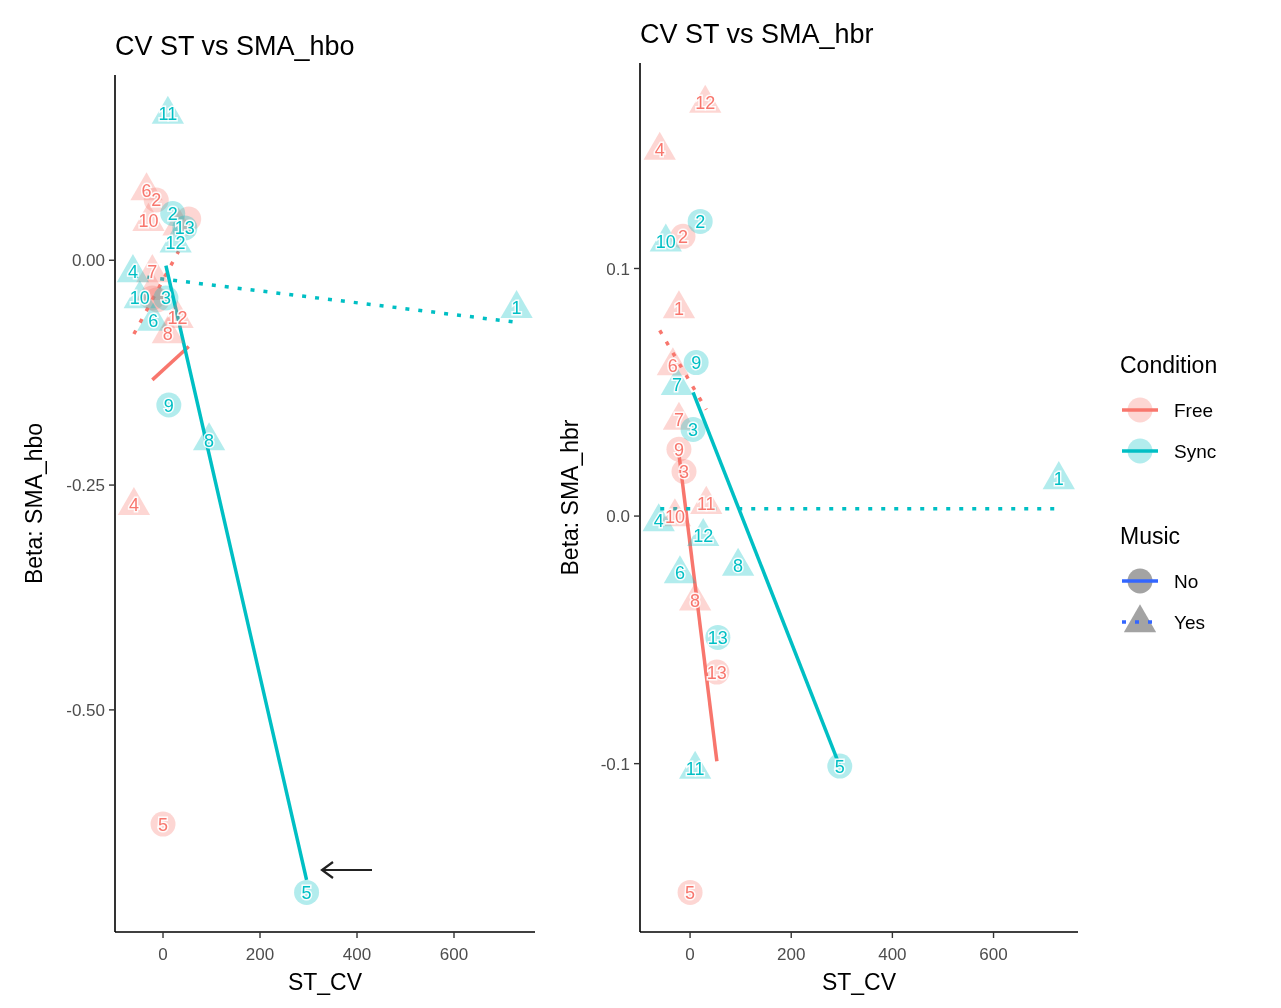 The image size is (1281, 1008). What do you see at coordinates (570, 497) in the screenshot?
I see `y-axis-title: Beta: SMA_hbr` at bounding box center [570, 497].